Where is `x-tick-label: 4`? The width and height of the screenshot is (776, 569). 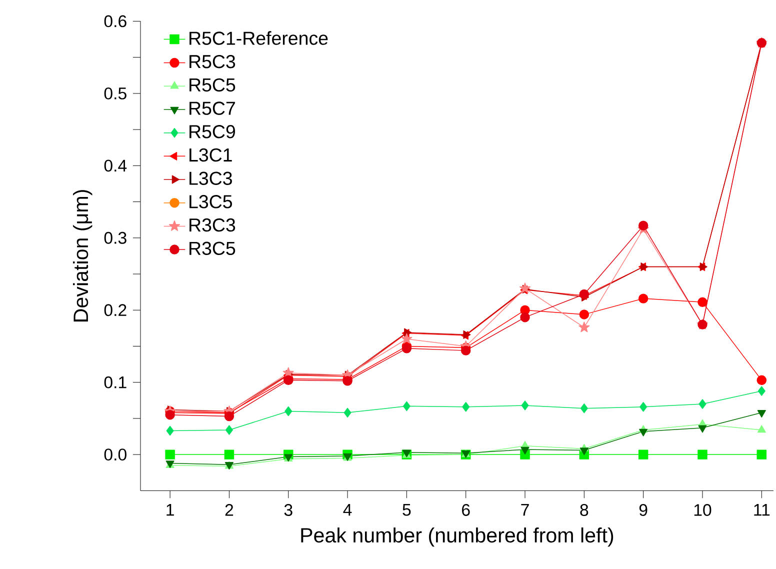
x-tick-label: 4 is located at coordinates (347, 510).